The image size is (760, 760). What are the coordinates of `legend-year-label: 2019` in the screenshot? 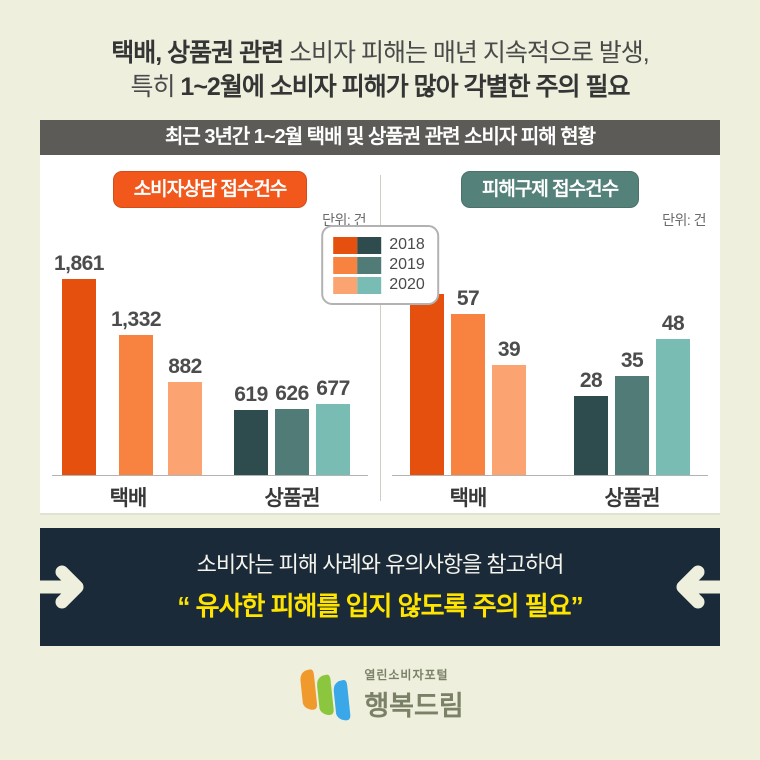 It's located at (407, 264).